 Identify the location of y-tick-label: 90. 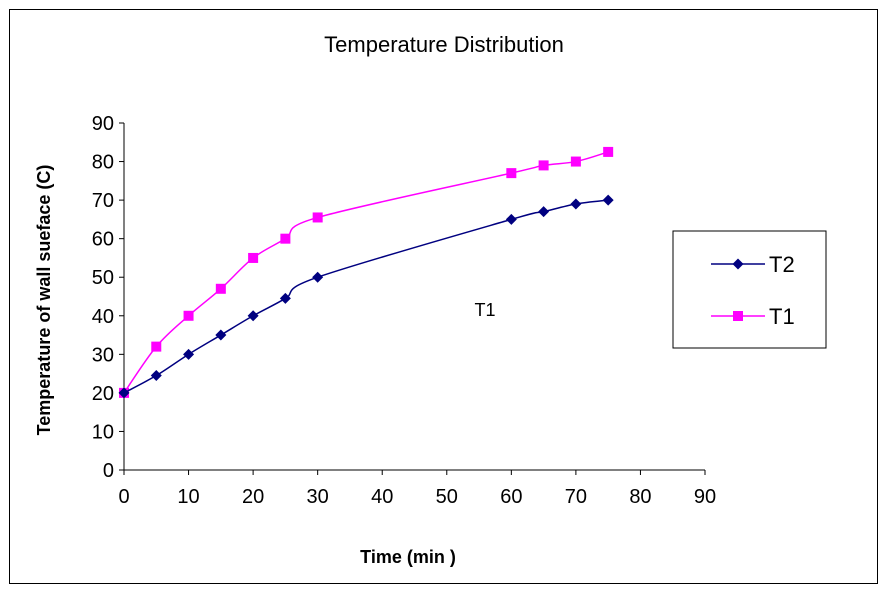
(103, 124).